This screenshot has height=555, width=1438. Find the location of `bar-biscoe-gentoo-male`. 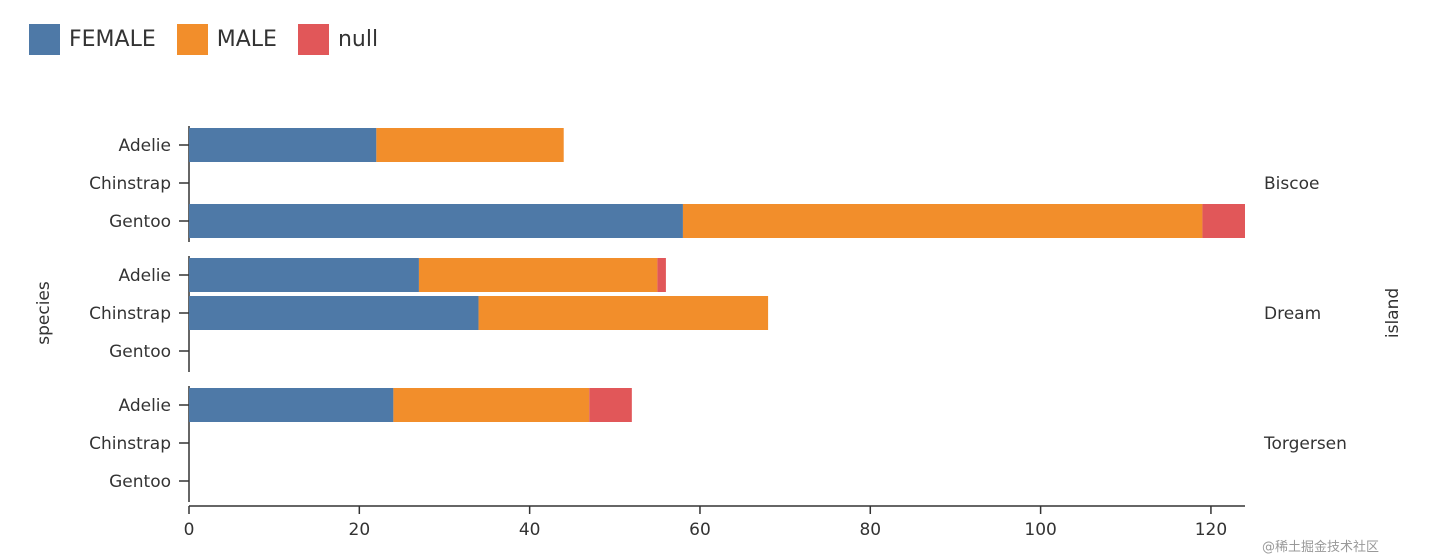

bar-biscoe-gentoo-male is located at coordinates (942, 221).